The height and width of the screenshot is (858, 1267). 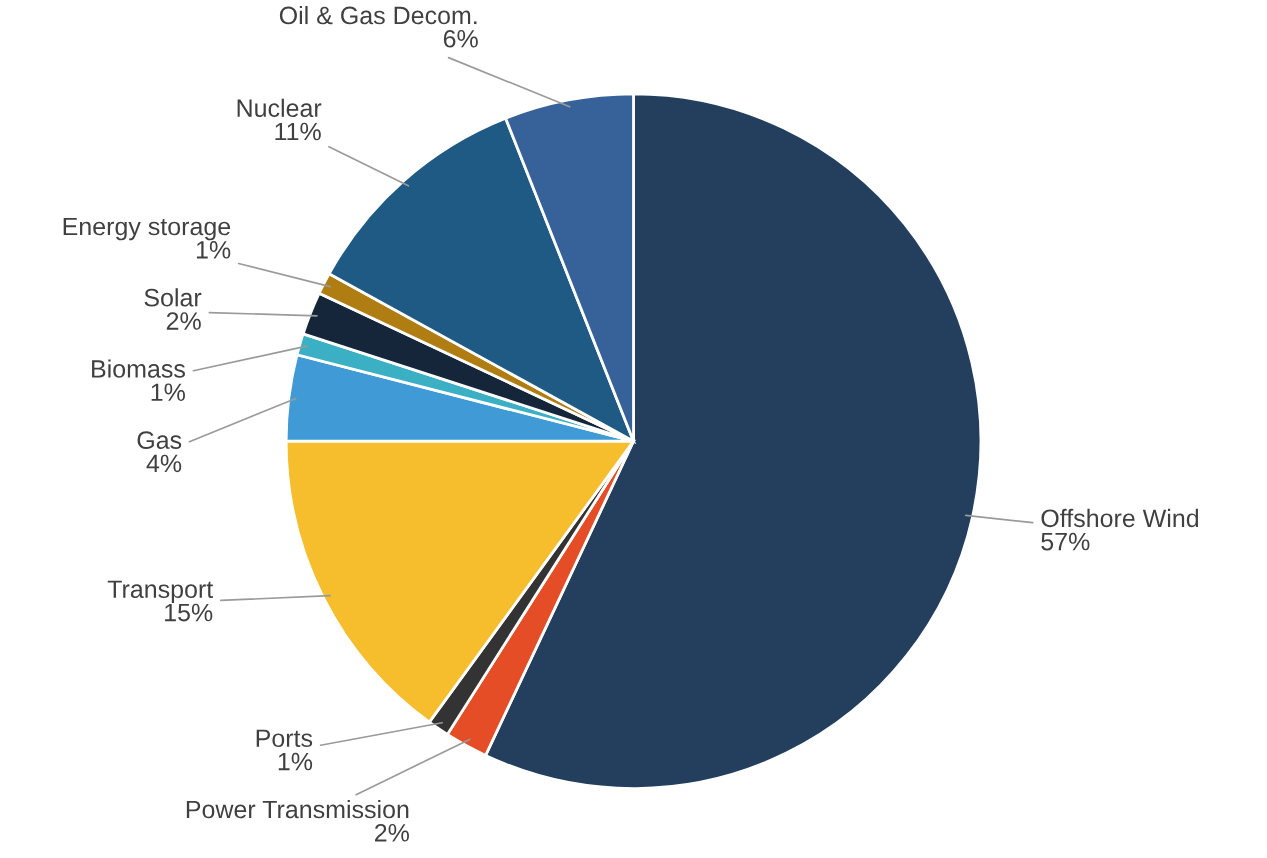 I want to click on slice-label: Oil & Gas Decom., so click(x=378, y=15).